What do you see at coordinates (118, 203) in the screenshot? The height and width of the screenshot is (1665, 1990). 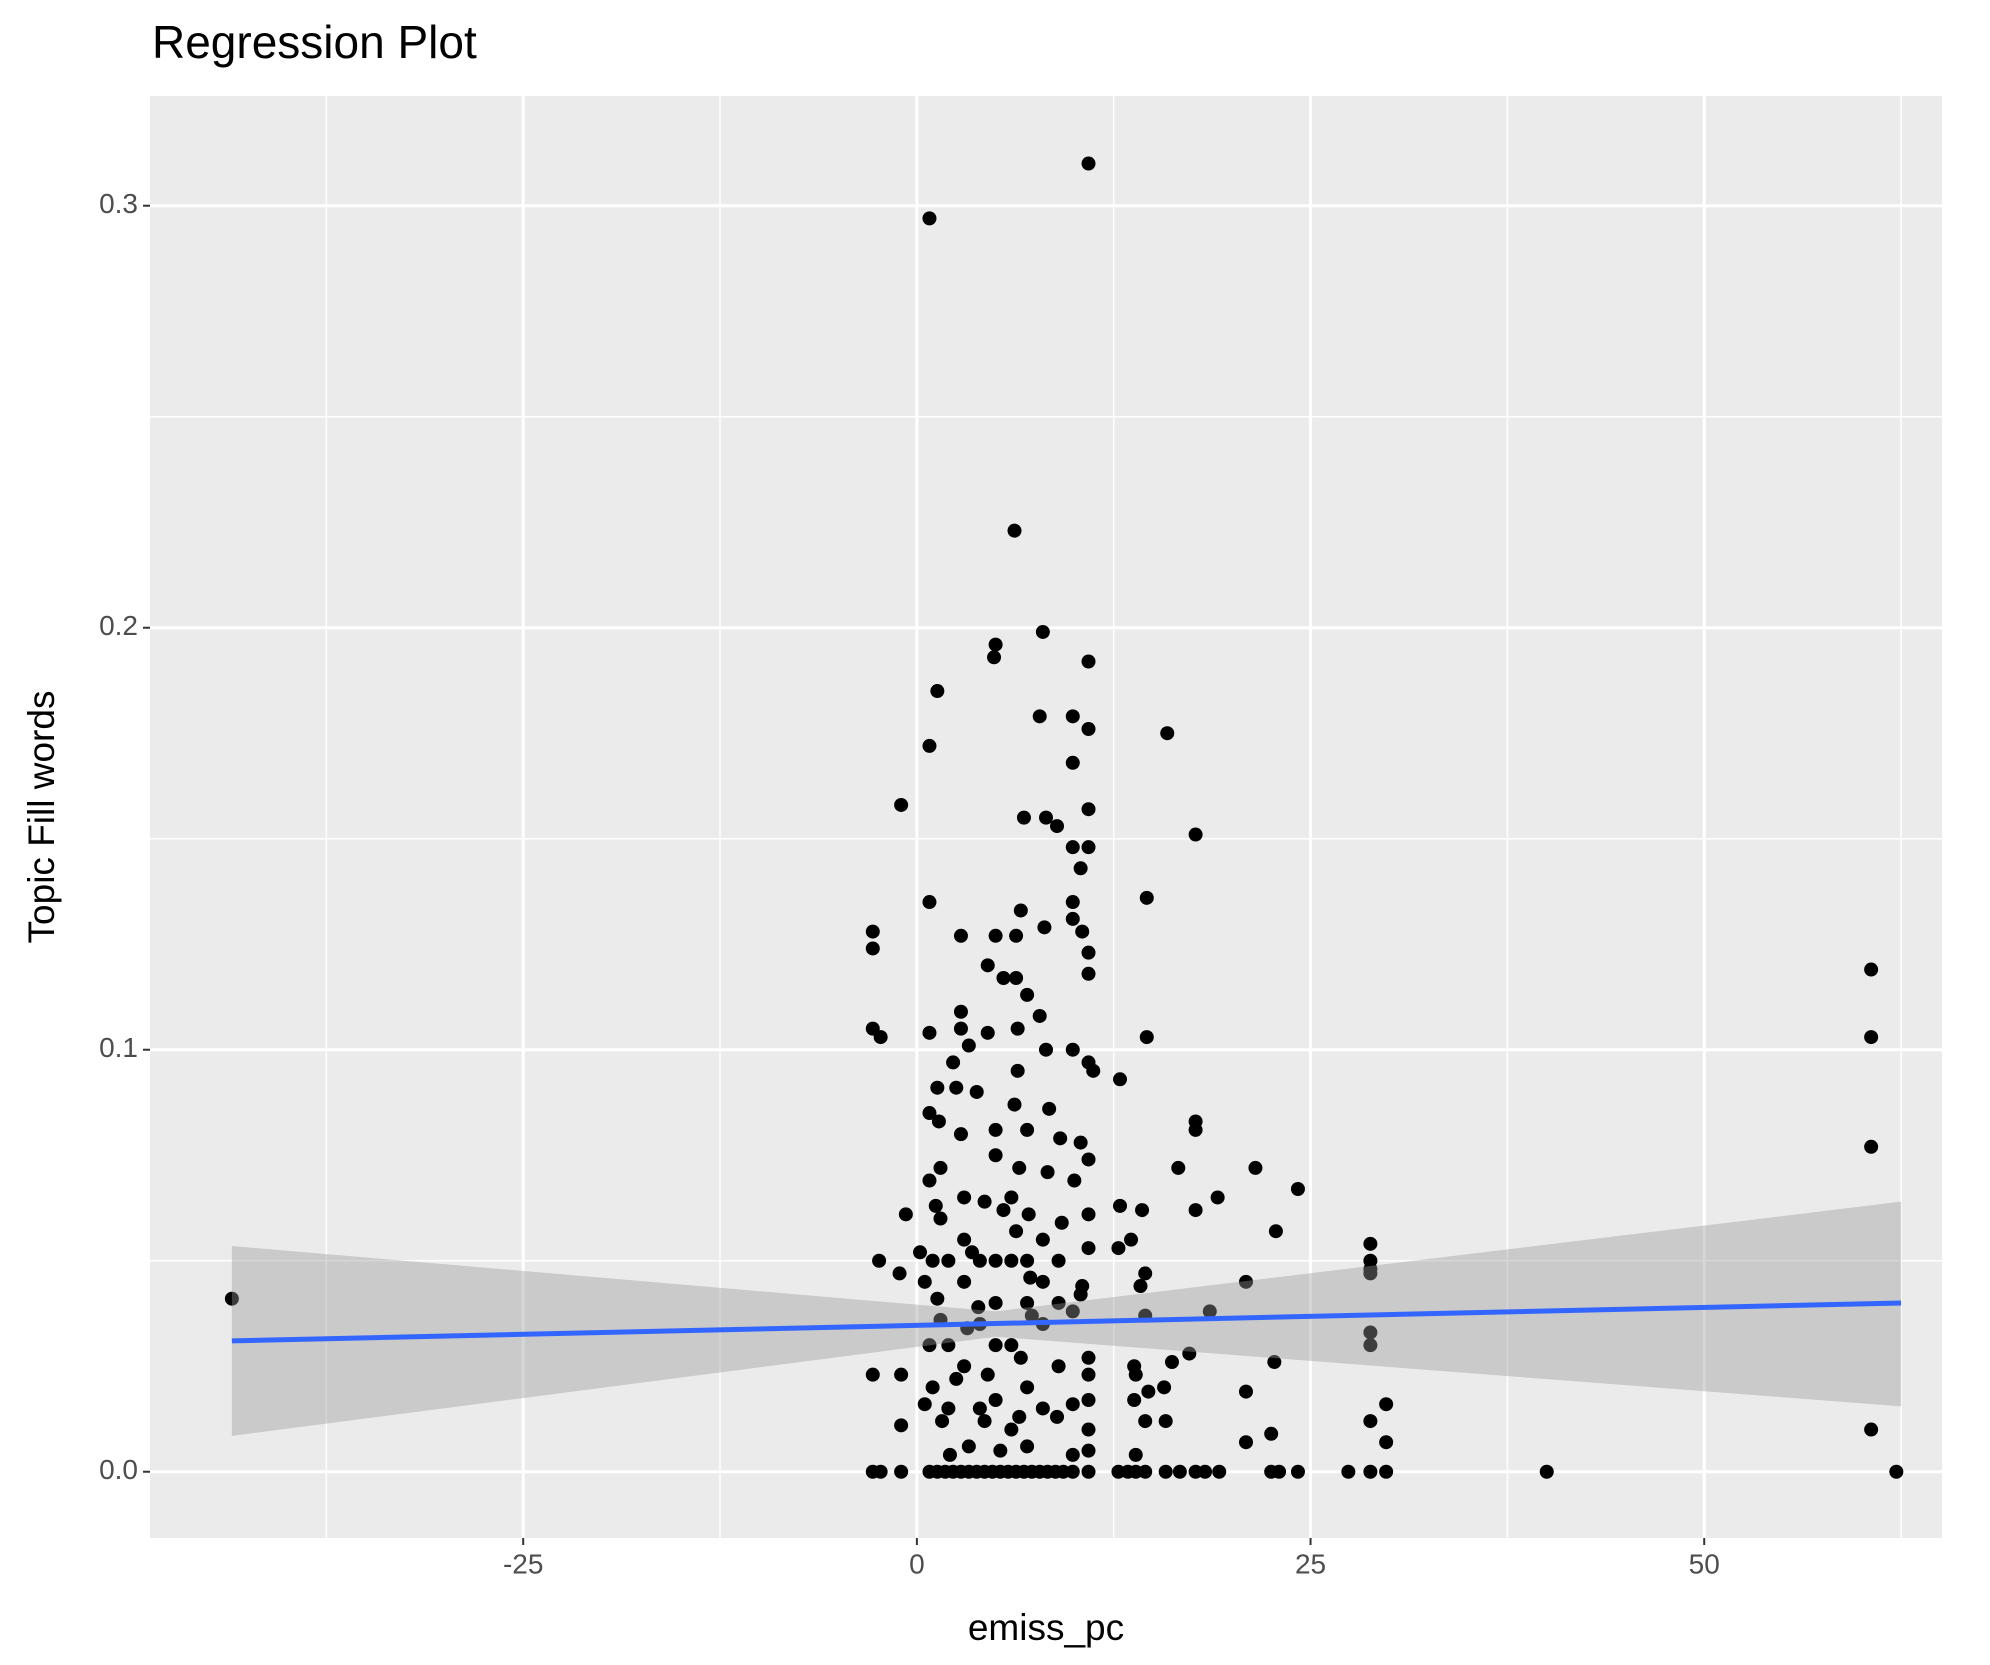 I see `y-tick-label: 0.3` at bounding box center [118, 203].